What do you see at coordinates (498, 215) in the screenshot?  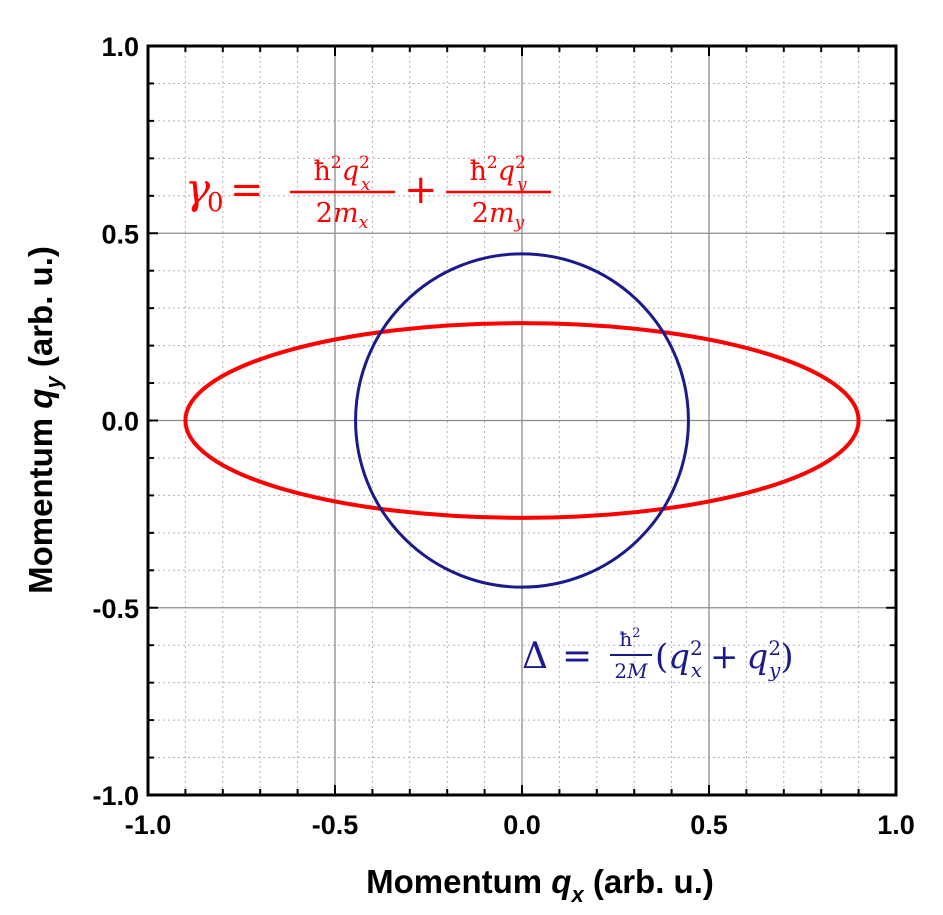 I see `svg-text: 2my` at bounding box center [498, 215].